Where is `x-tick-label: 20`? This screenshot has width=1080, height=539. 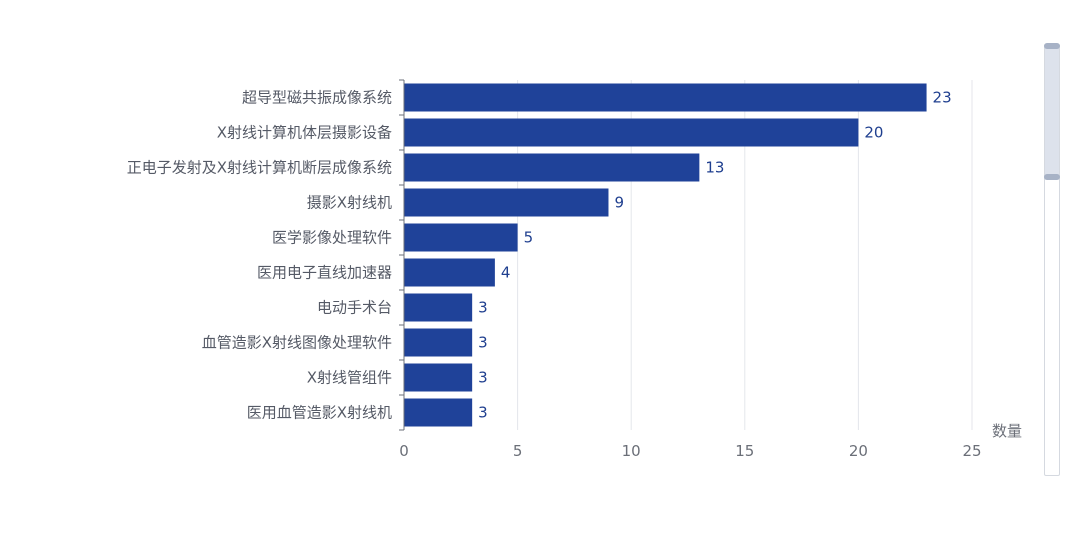
x-tick-label: 20 is located at coordinates (858, 451).